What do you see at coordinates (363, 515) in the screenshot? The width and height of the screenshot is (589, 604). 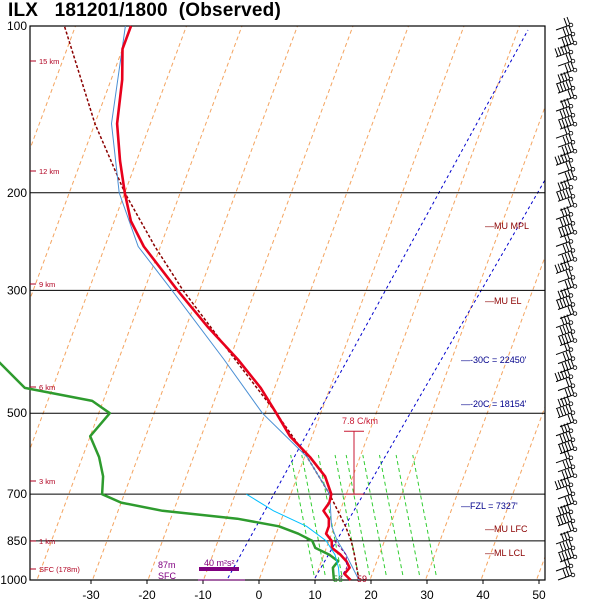 I see `moist-adiabat-lines` at bounding box center [363, 515].